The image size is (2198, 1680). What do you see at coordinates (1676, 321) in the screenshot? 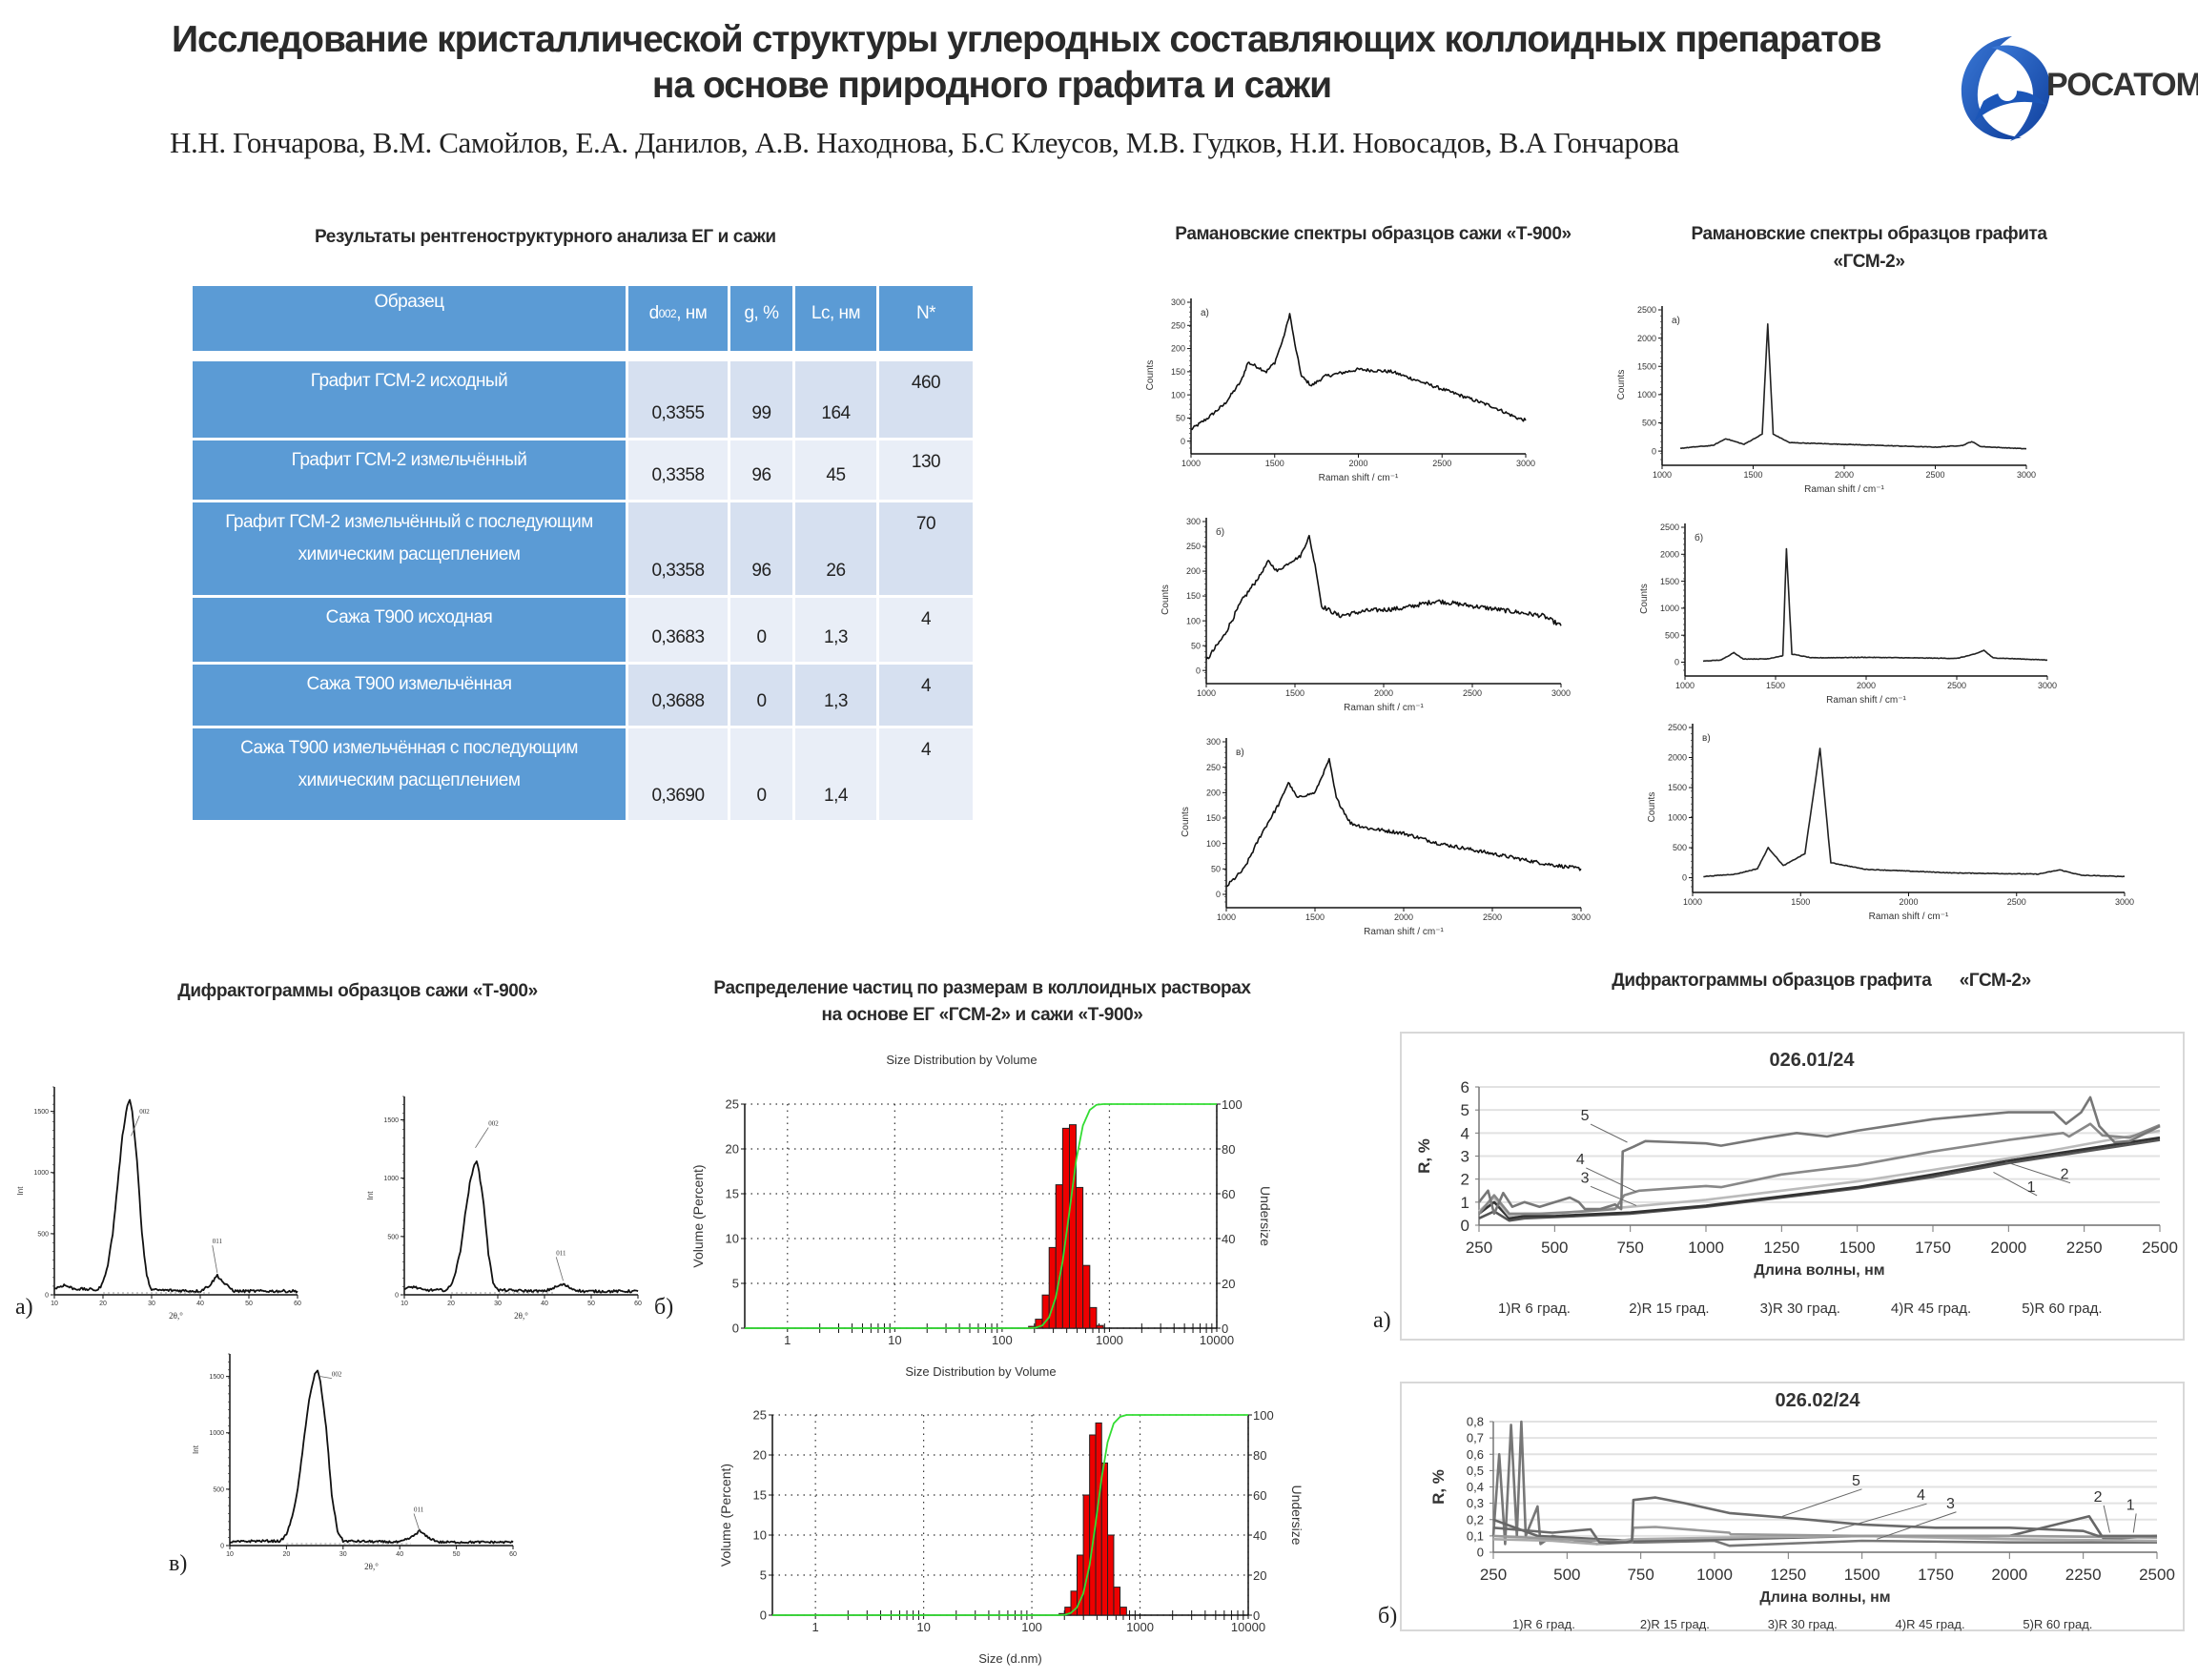
I see `panel-label: а)` at bounding box center [1676, 321].